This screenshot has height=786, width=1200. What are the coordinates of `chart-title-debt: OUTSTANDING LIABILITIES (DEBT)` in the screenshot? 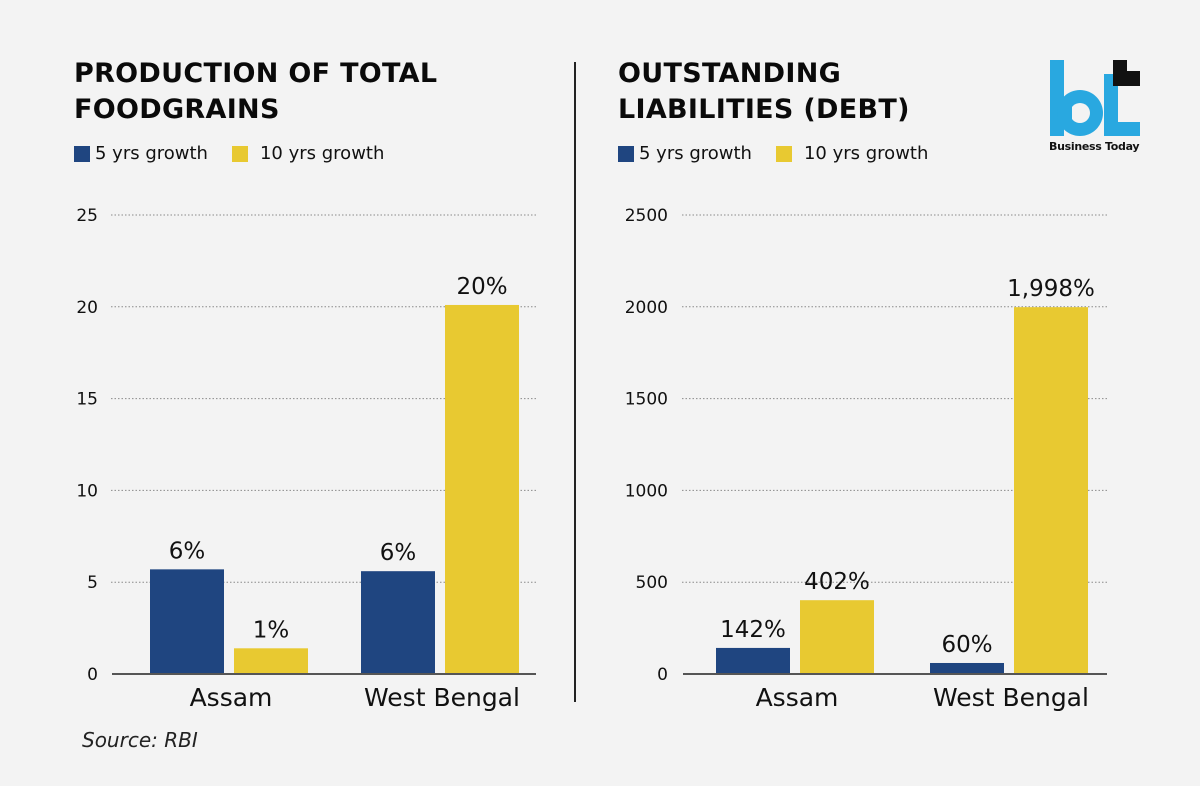 It's located at (764, 91).